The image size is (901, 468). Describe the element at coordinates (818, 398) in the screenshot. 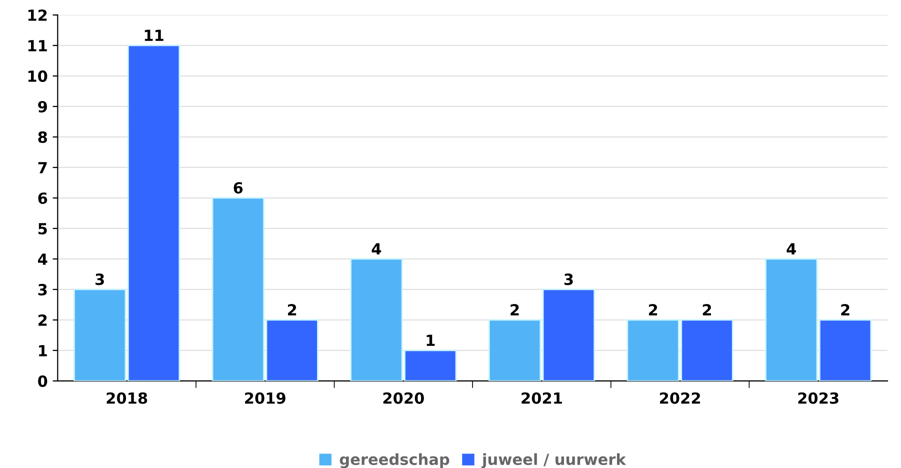

I see `x-tick-label: 2023` at that location.